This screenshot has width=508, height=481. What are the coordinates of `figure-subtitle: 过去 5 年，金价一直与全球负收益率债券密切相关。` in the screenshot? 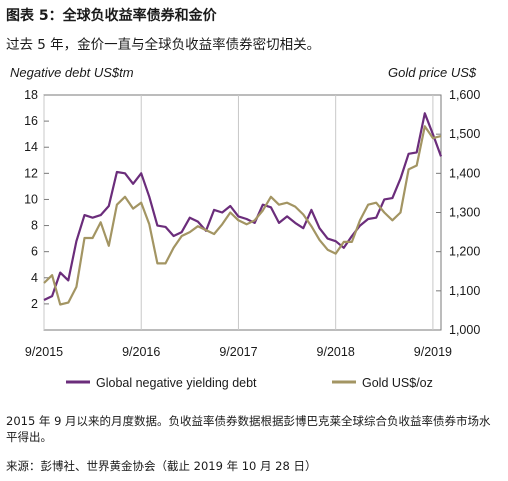 It's located at (163, 45).